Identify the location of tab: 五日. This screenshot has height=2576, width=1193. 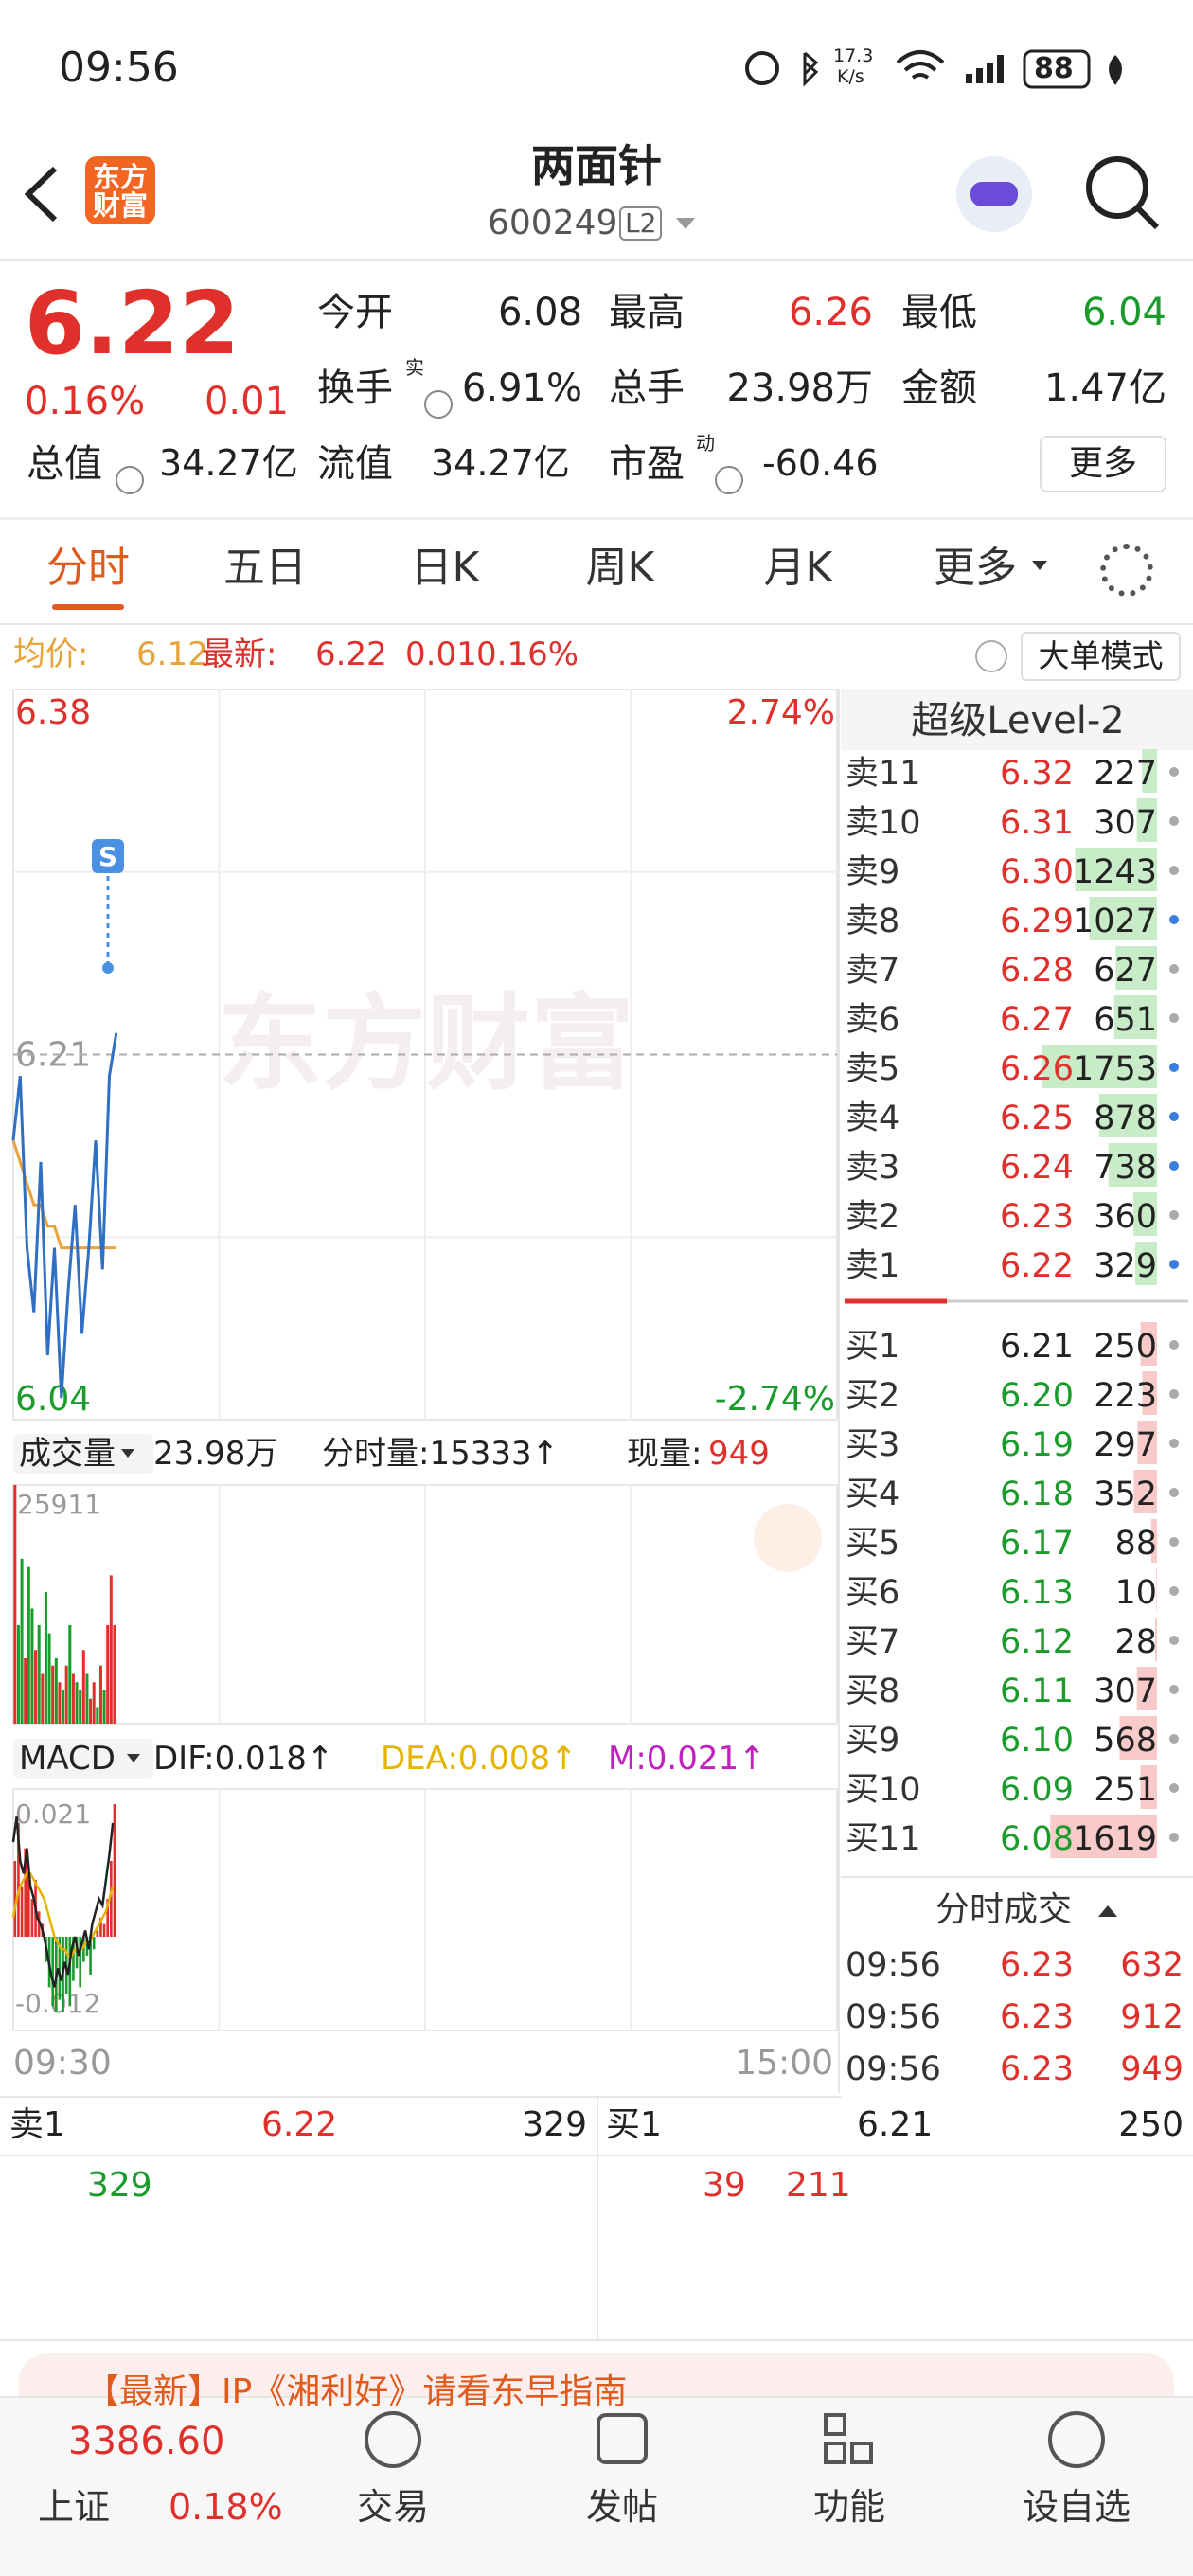
(265, 568).